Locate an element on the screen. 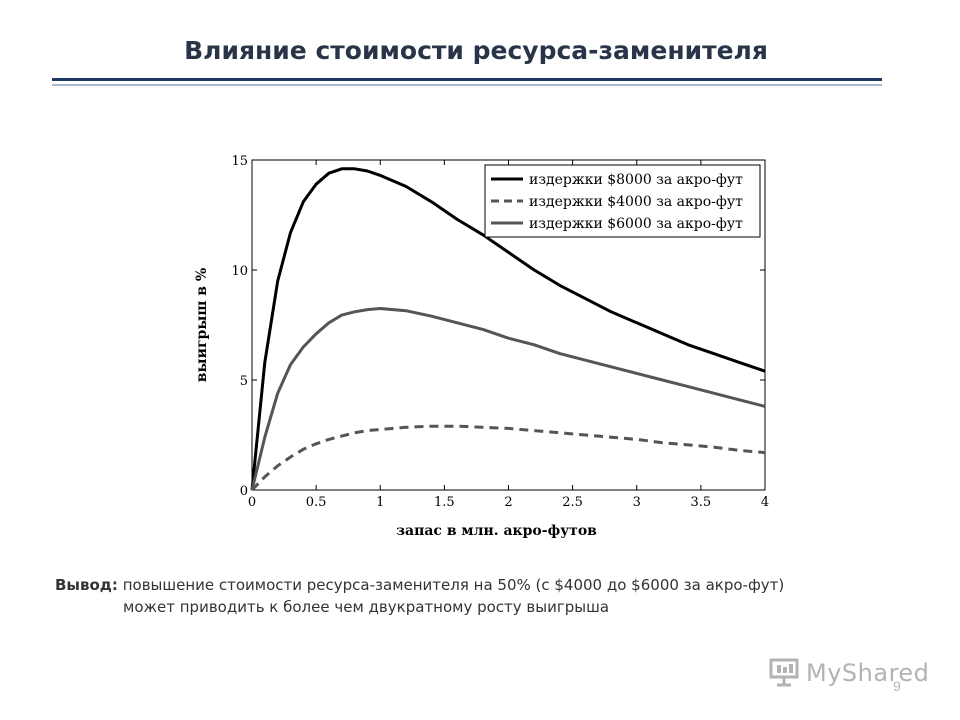 The image size is (960, 720). legend-label-0: издержки $8000 за акро-фут is located at coordinates (636, 180).